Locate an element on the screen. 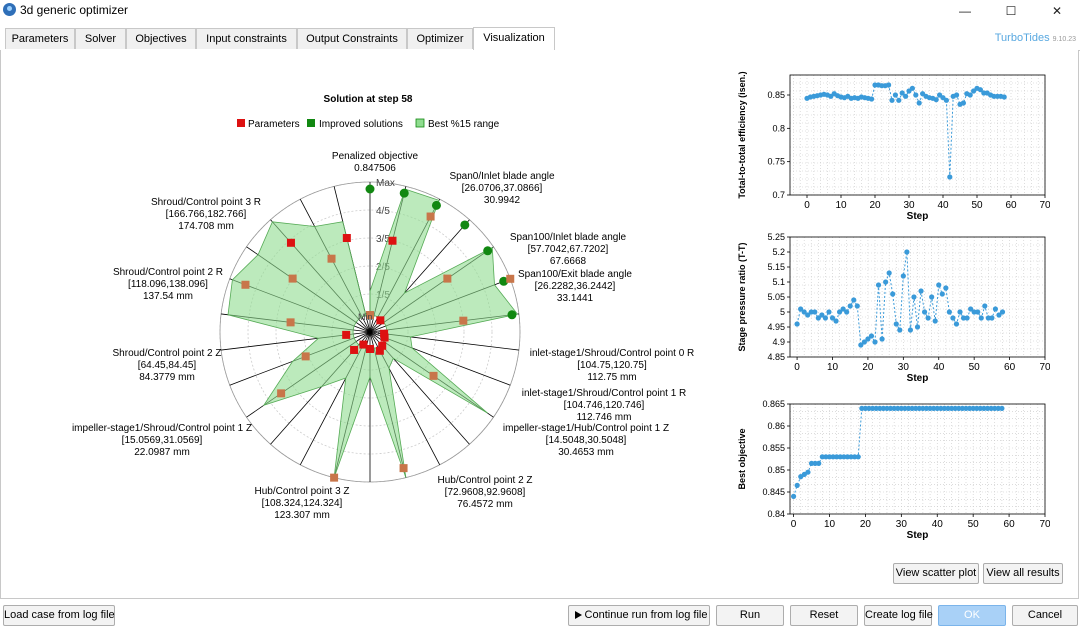  legend-best: Best %15 range is located at coordinates (464, 124).